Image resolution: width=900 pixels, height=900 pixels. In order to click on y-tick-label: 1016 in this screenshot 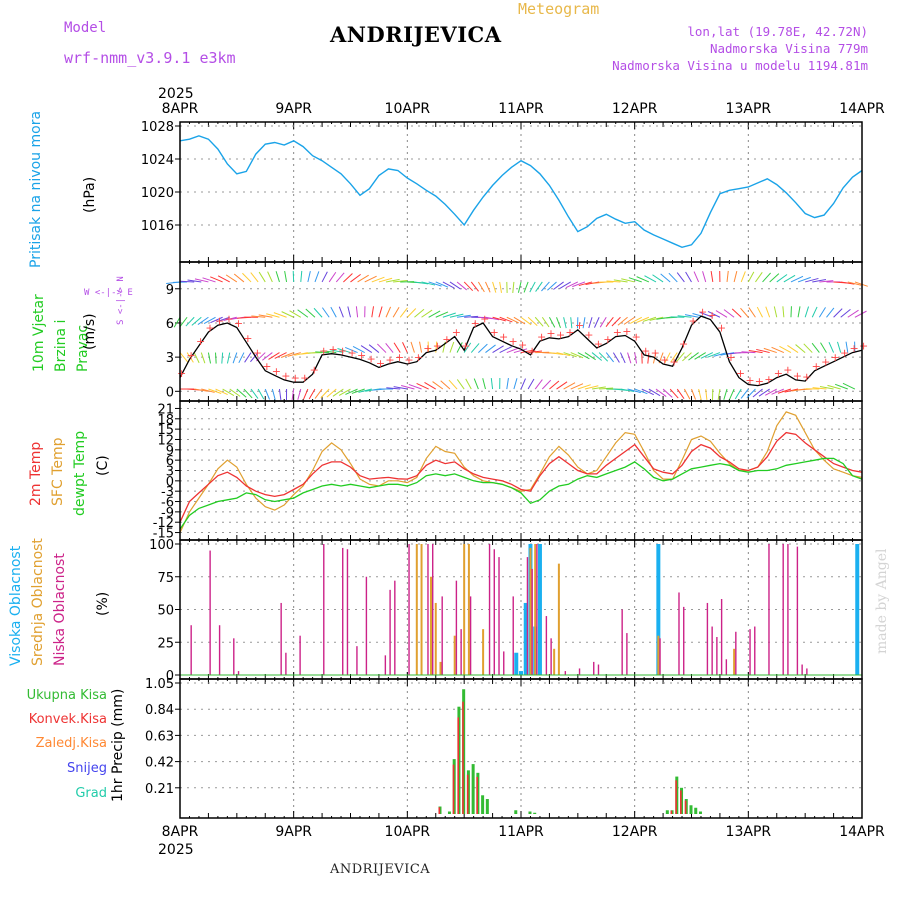, I will do `click(157, 226)`.